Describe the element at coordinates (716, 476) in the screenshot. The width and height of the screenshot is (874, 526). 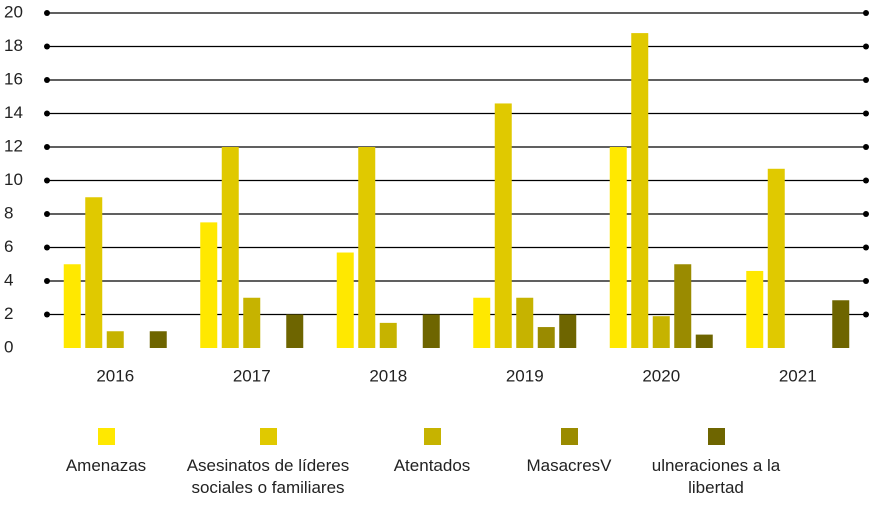
I see `legend-label: ulneraciones a la libertad` at that location.